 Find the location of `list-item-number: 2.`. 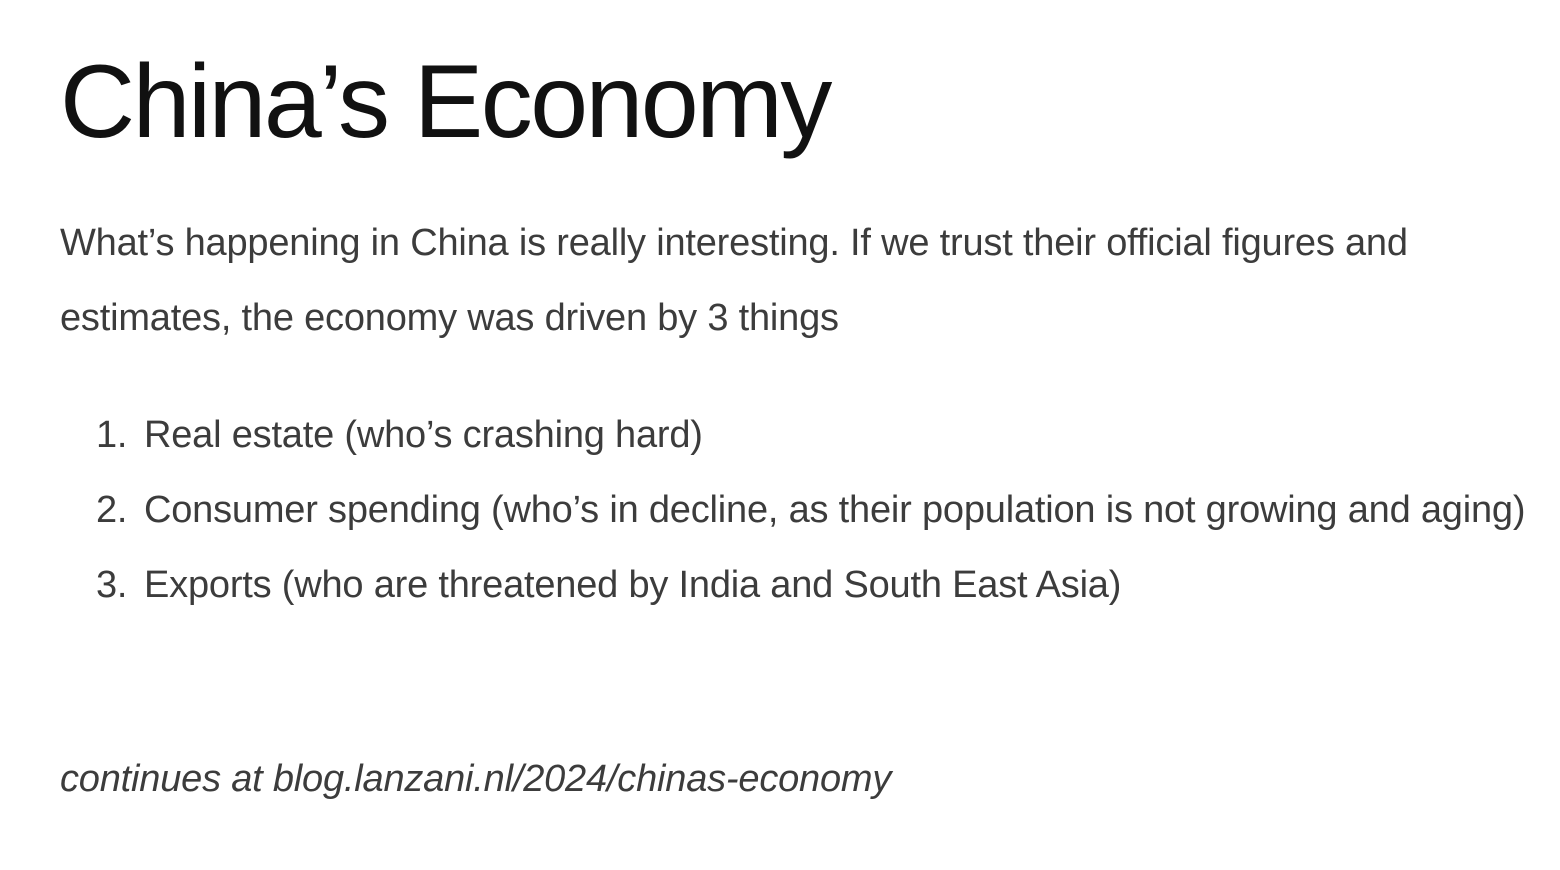

list-item-number: 2. is located at coordinates (112, 510).